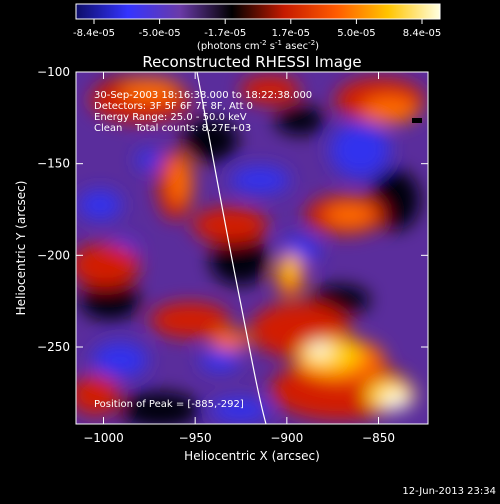  Describe the element at coordinates (53, 347) in the screenshot. I see `y-tick-label: −250` at that location.